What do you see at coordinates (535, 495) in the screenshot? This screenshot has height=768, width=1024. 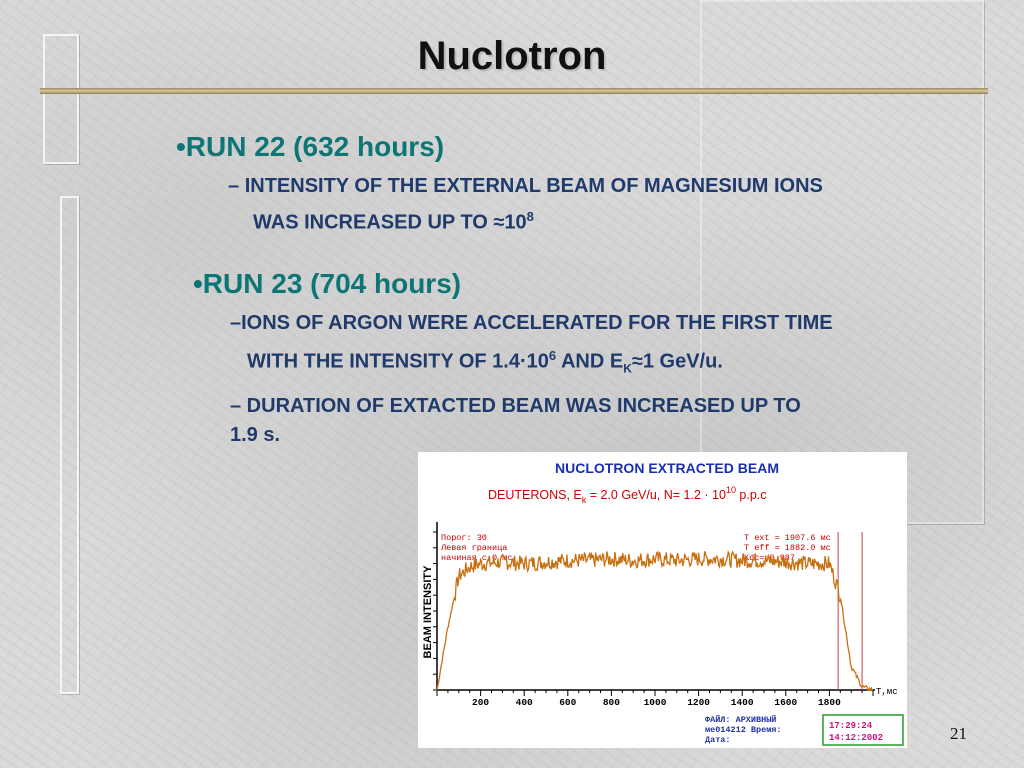 I see `subtitle-part: DEUTERONS, E` at bounding box center [535, 495].